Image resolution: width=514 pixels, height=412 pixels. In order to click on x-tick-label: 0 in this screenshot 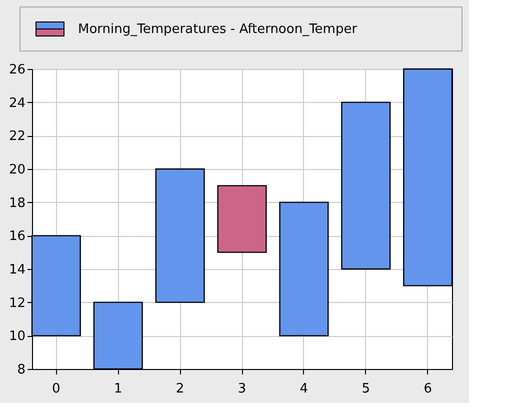, I will do `click(56, 389)`.